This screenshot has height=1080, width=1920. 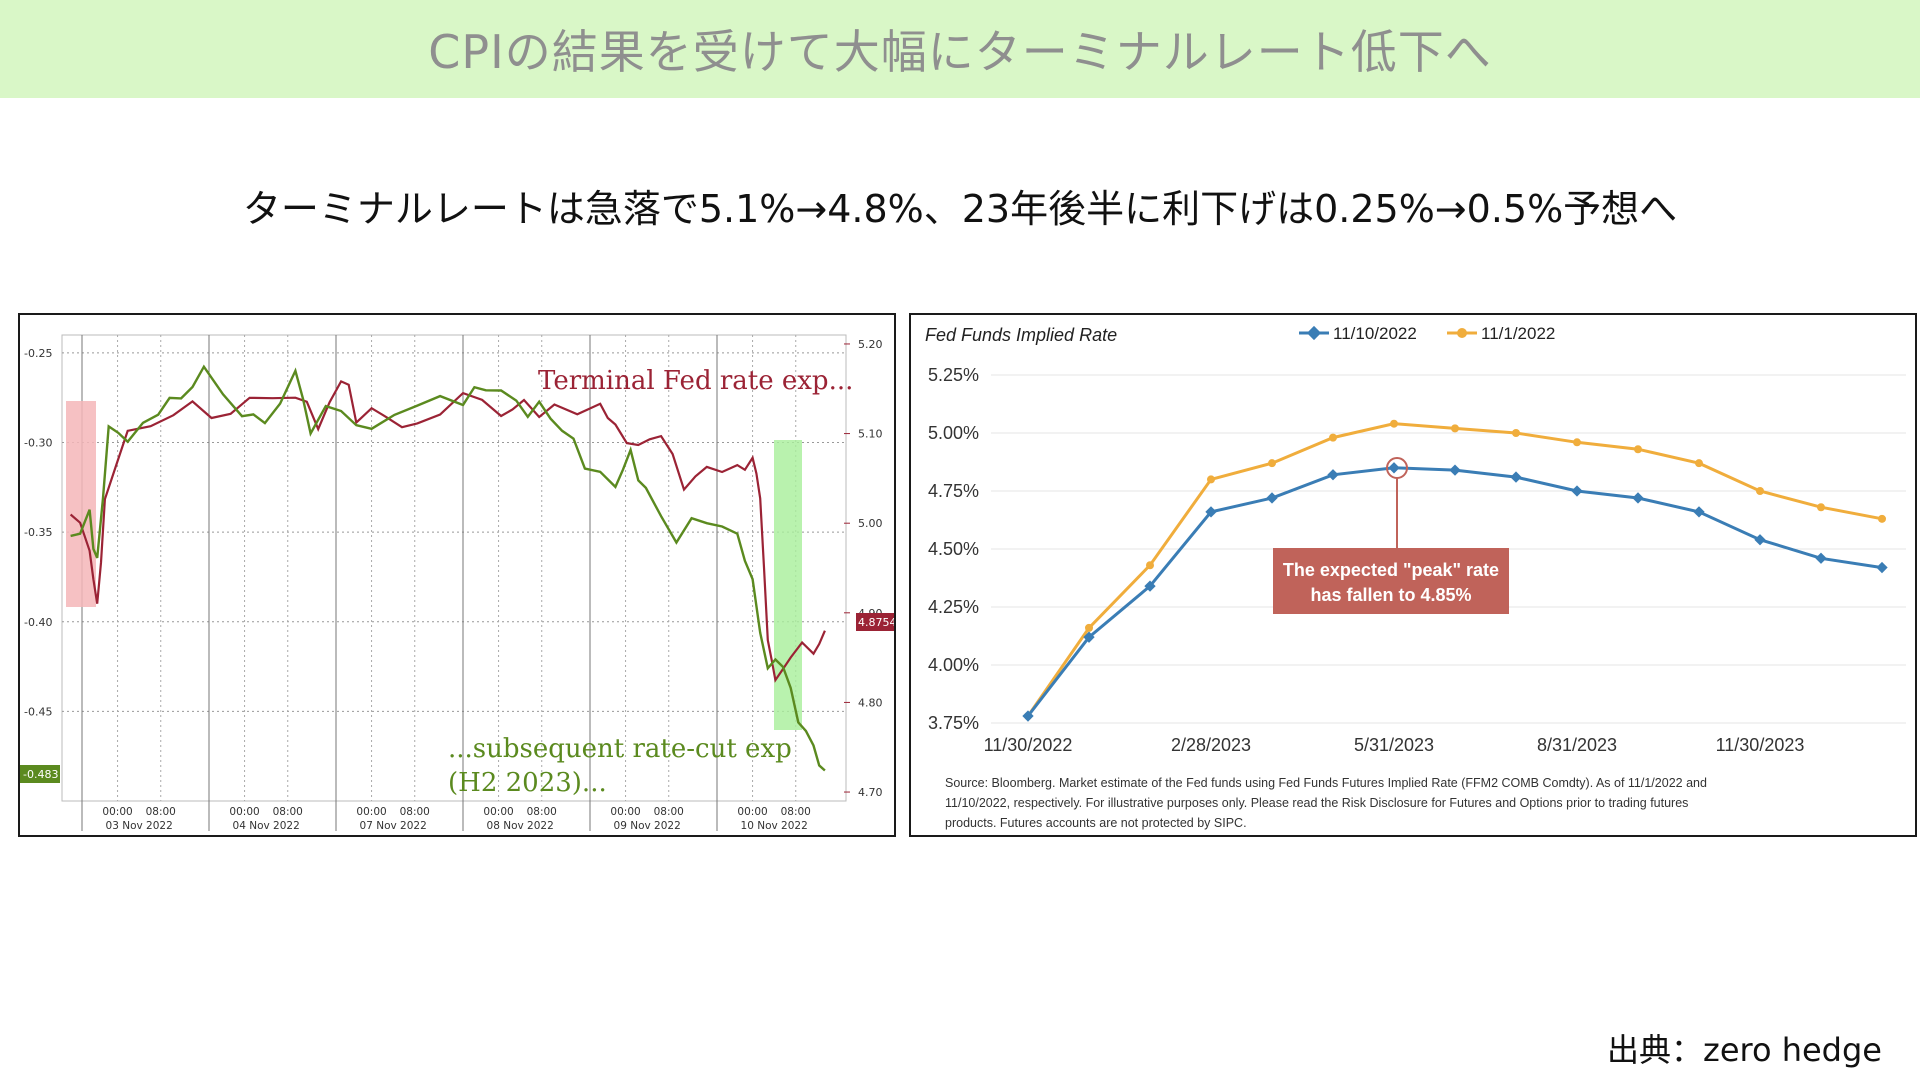 What do you see at coordinates (1427, 333) in the screenshot?
I see `legend: 11/10/2022 11/1/2022` at bounding box center [1427, 333].